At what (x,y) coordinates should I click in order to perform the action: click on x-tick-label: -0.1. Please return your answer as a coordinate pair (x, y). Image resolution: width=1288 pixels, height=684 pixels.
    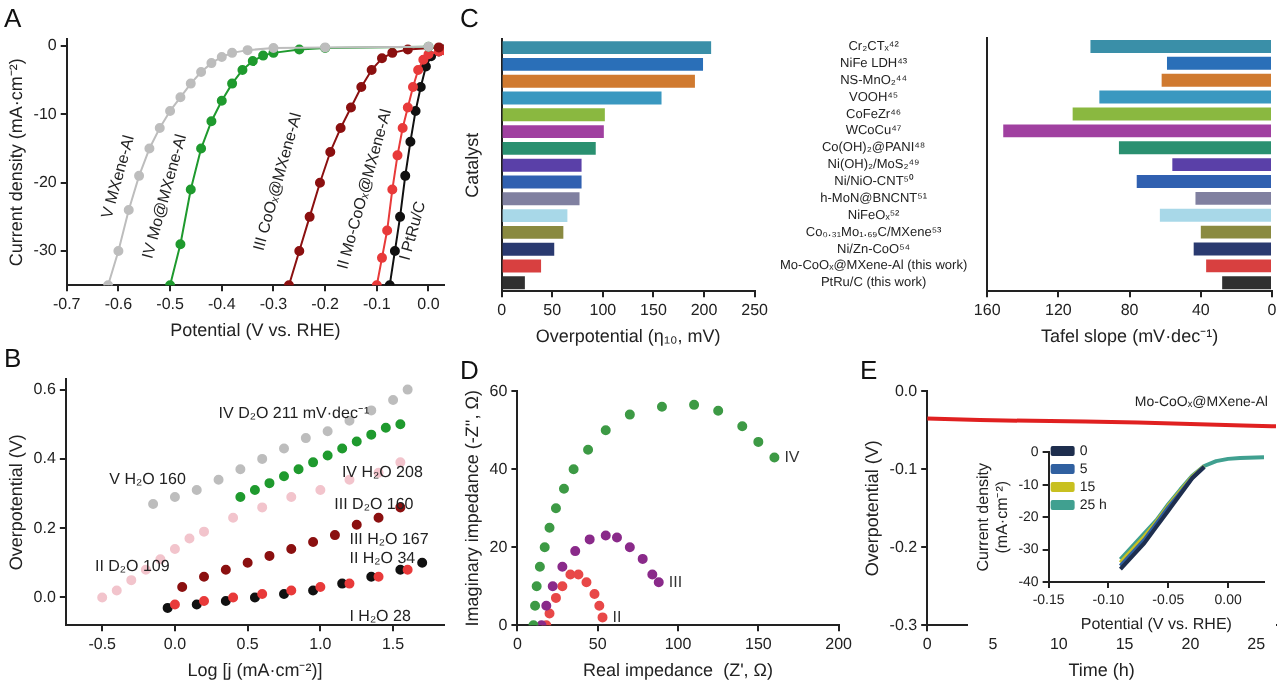
    Looking at the image, I should click on (377, 304).